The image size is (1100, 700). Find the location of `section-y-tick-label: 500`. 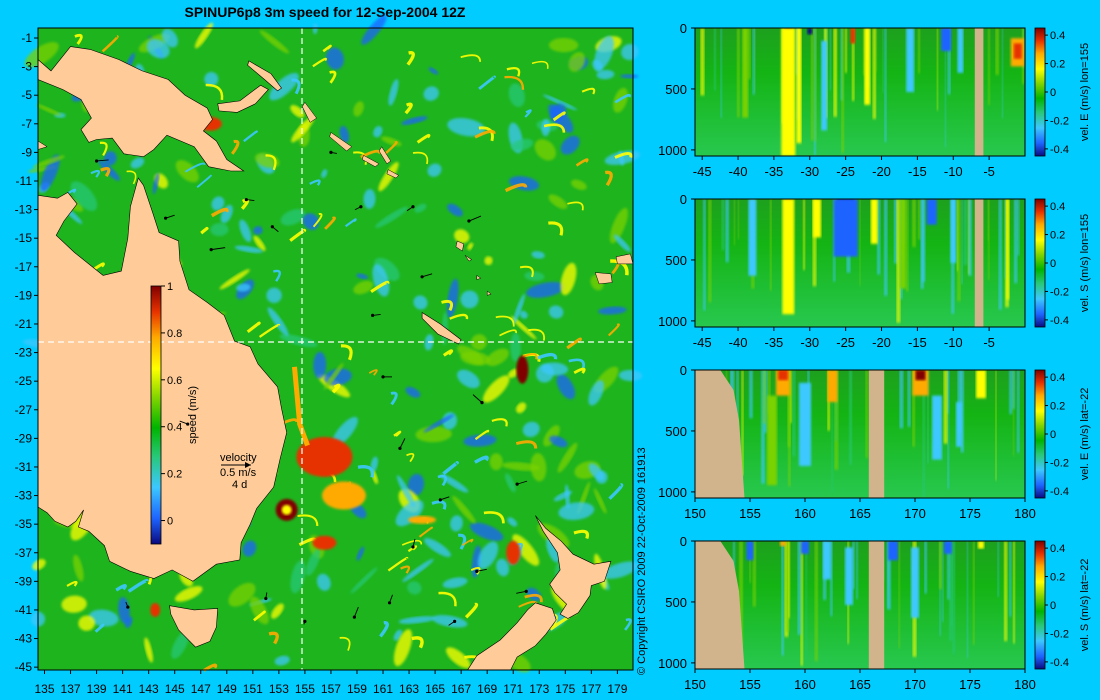

section-y-tick-label: 500 is located at coordinates (676, 602).